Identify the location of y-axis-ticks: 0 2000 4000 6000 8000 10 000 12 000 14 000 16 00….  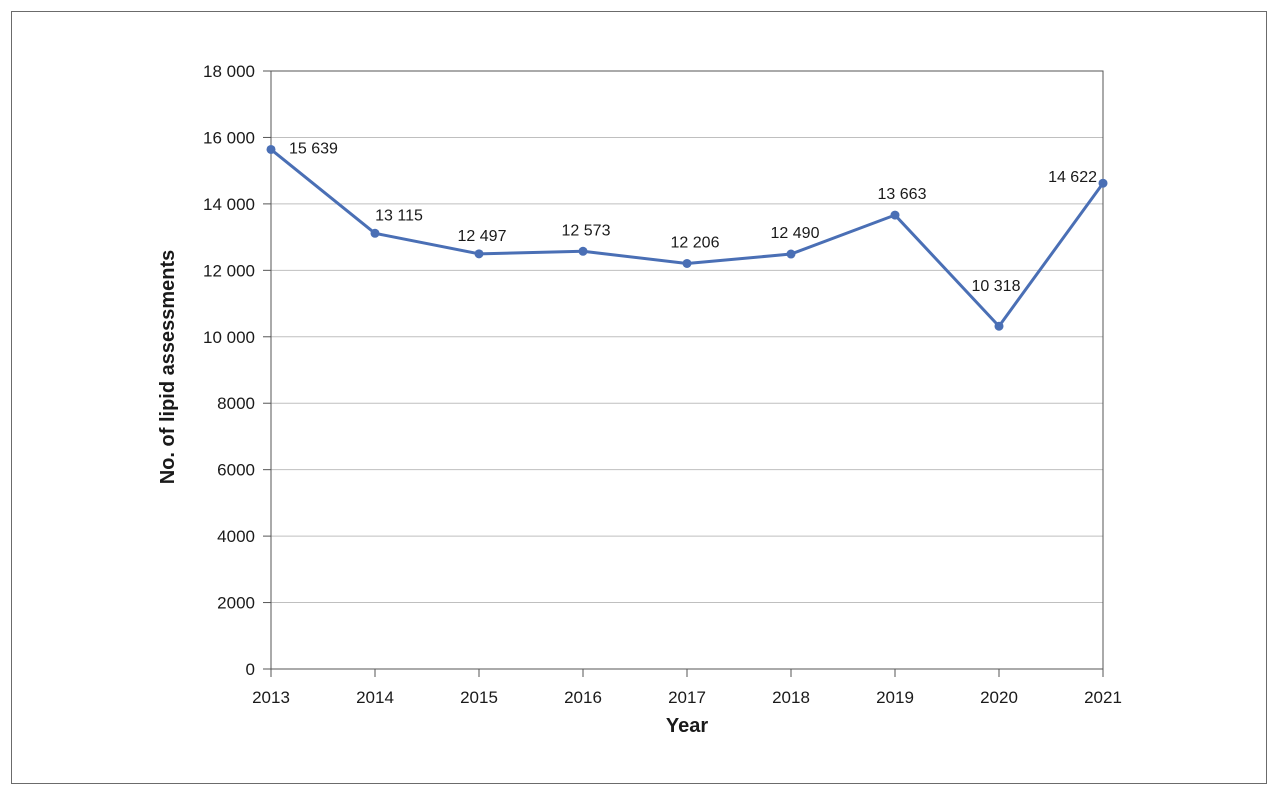
(237, 370).